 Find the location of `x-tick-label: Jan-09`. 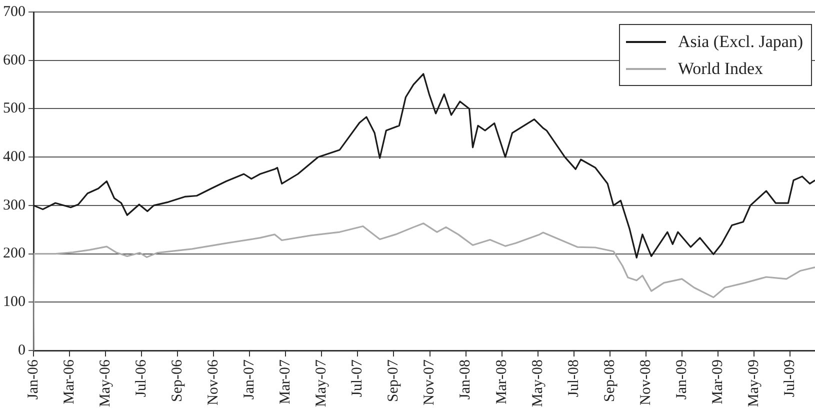

x-tick-label: Jan-09 is located at coordinates (682, 380).